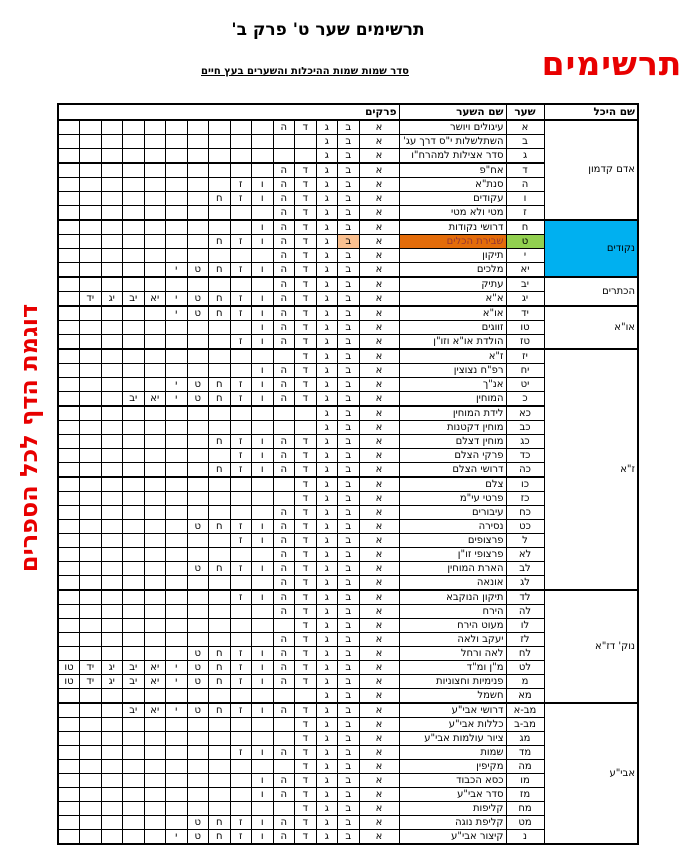 The image size is (696, 852). Describe the element at coordinates (176, 710) in the screenshot. I see `chapter-cell: י` at that location.